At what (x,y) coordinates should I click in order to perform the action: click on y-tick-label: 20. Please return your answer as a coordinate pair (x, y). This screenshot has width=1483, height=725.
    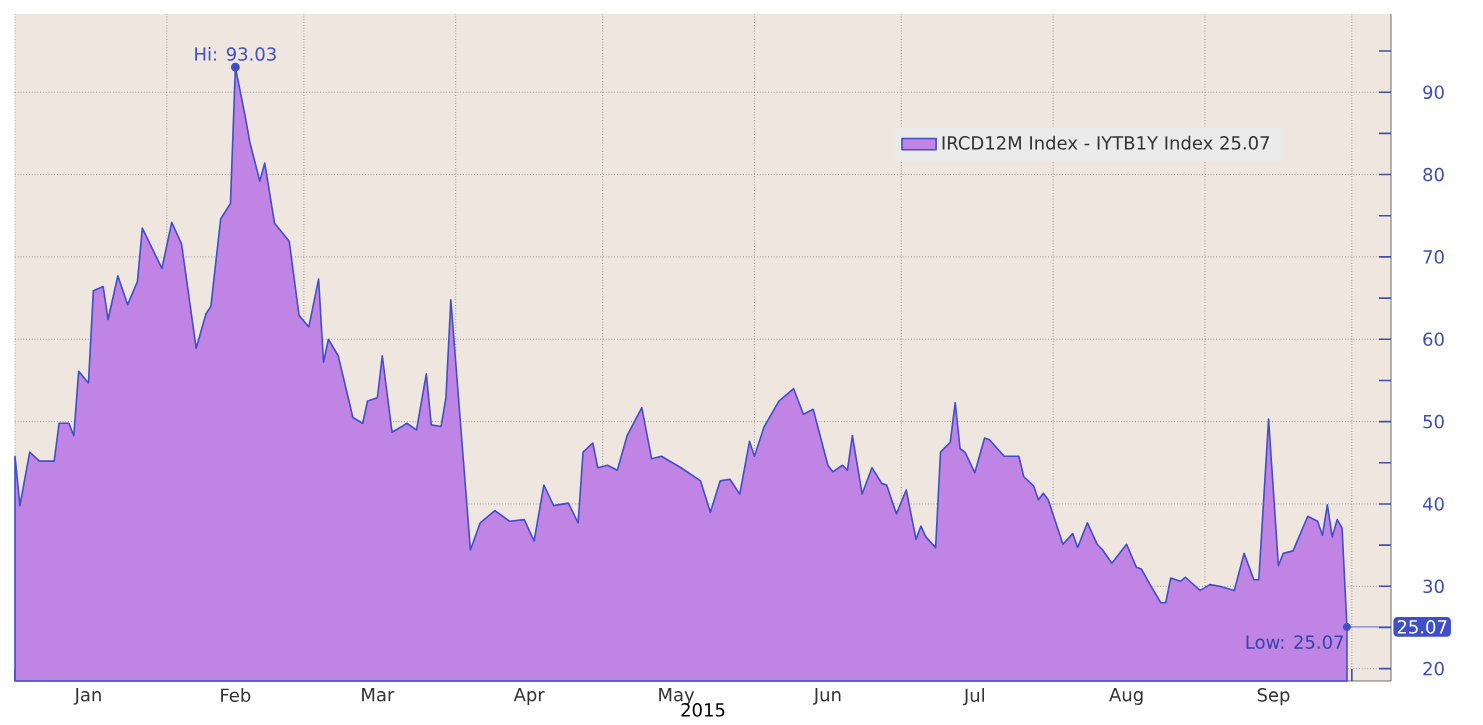
    Looking at the image, I should click on (1433, 668).